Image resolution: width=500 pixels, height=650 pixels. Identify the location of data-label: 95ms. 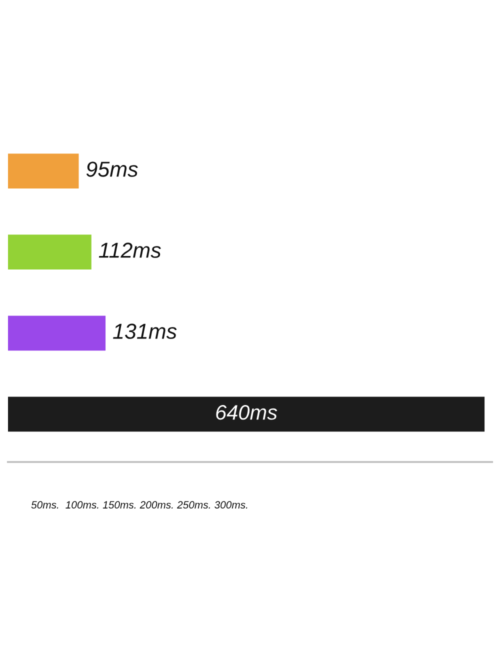
(112, 169).